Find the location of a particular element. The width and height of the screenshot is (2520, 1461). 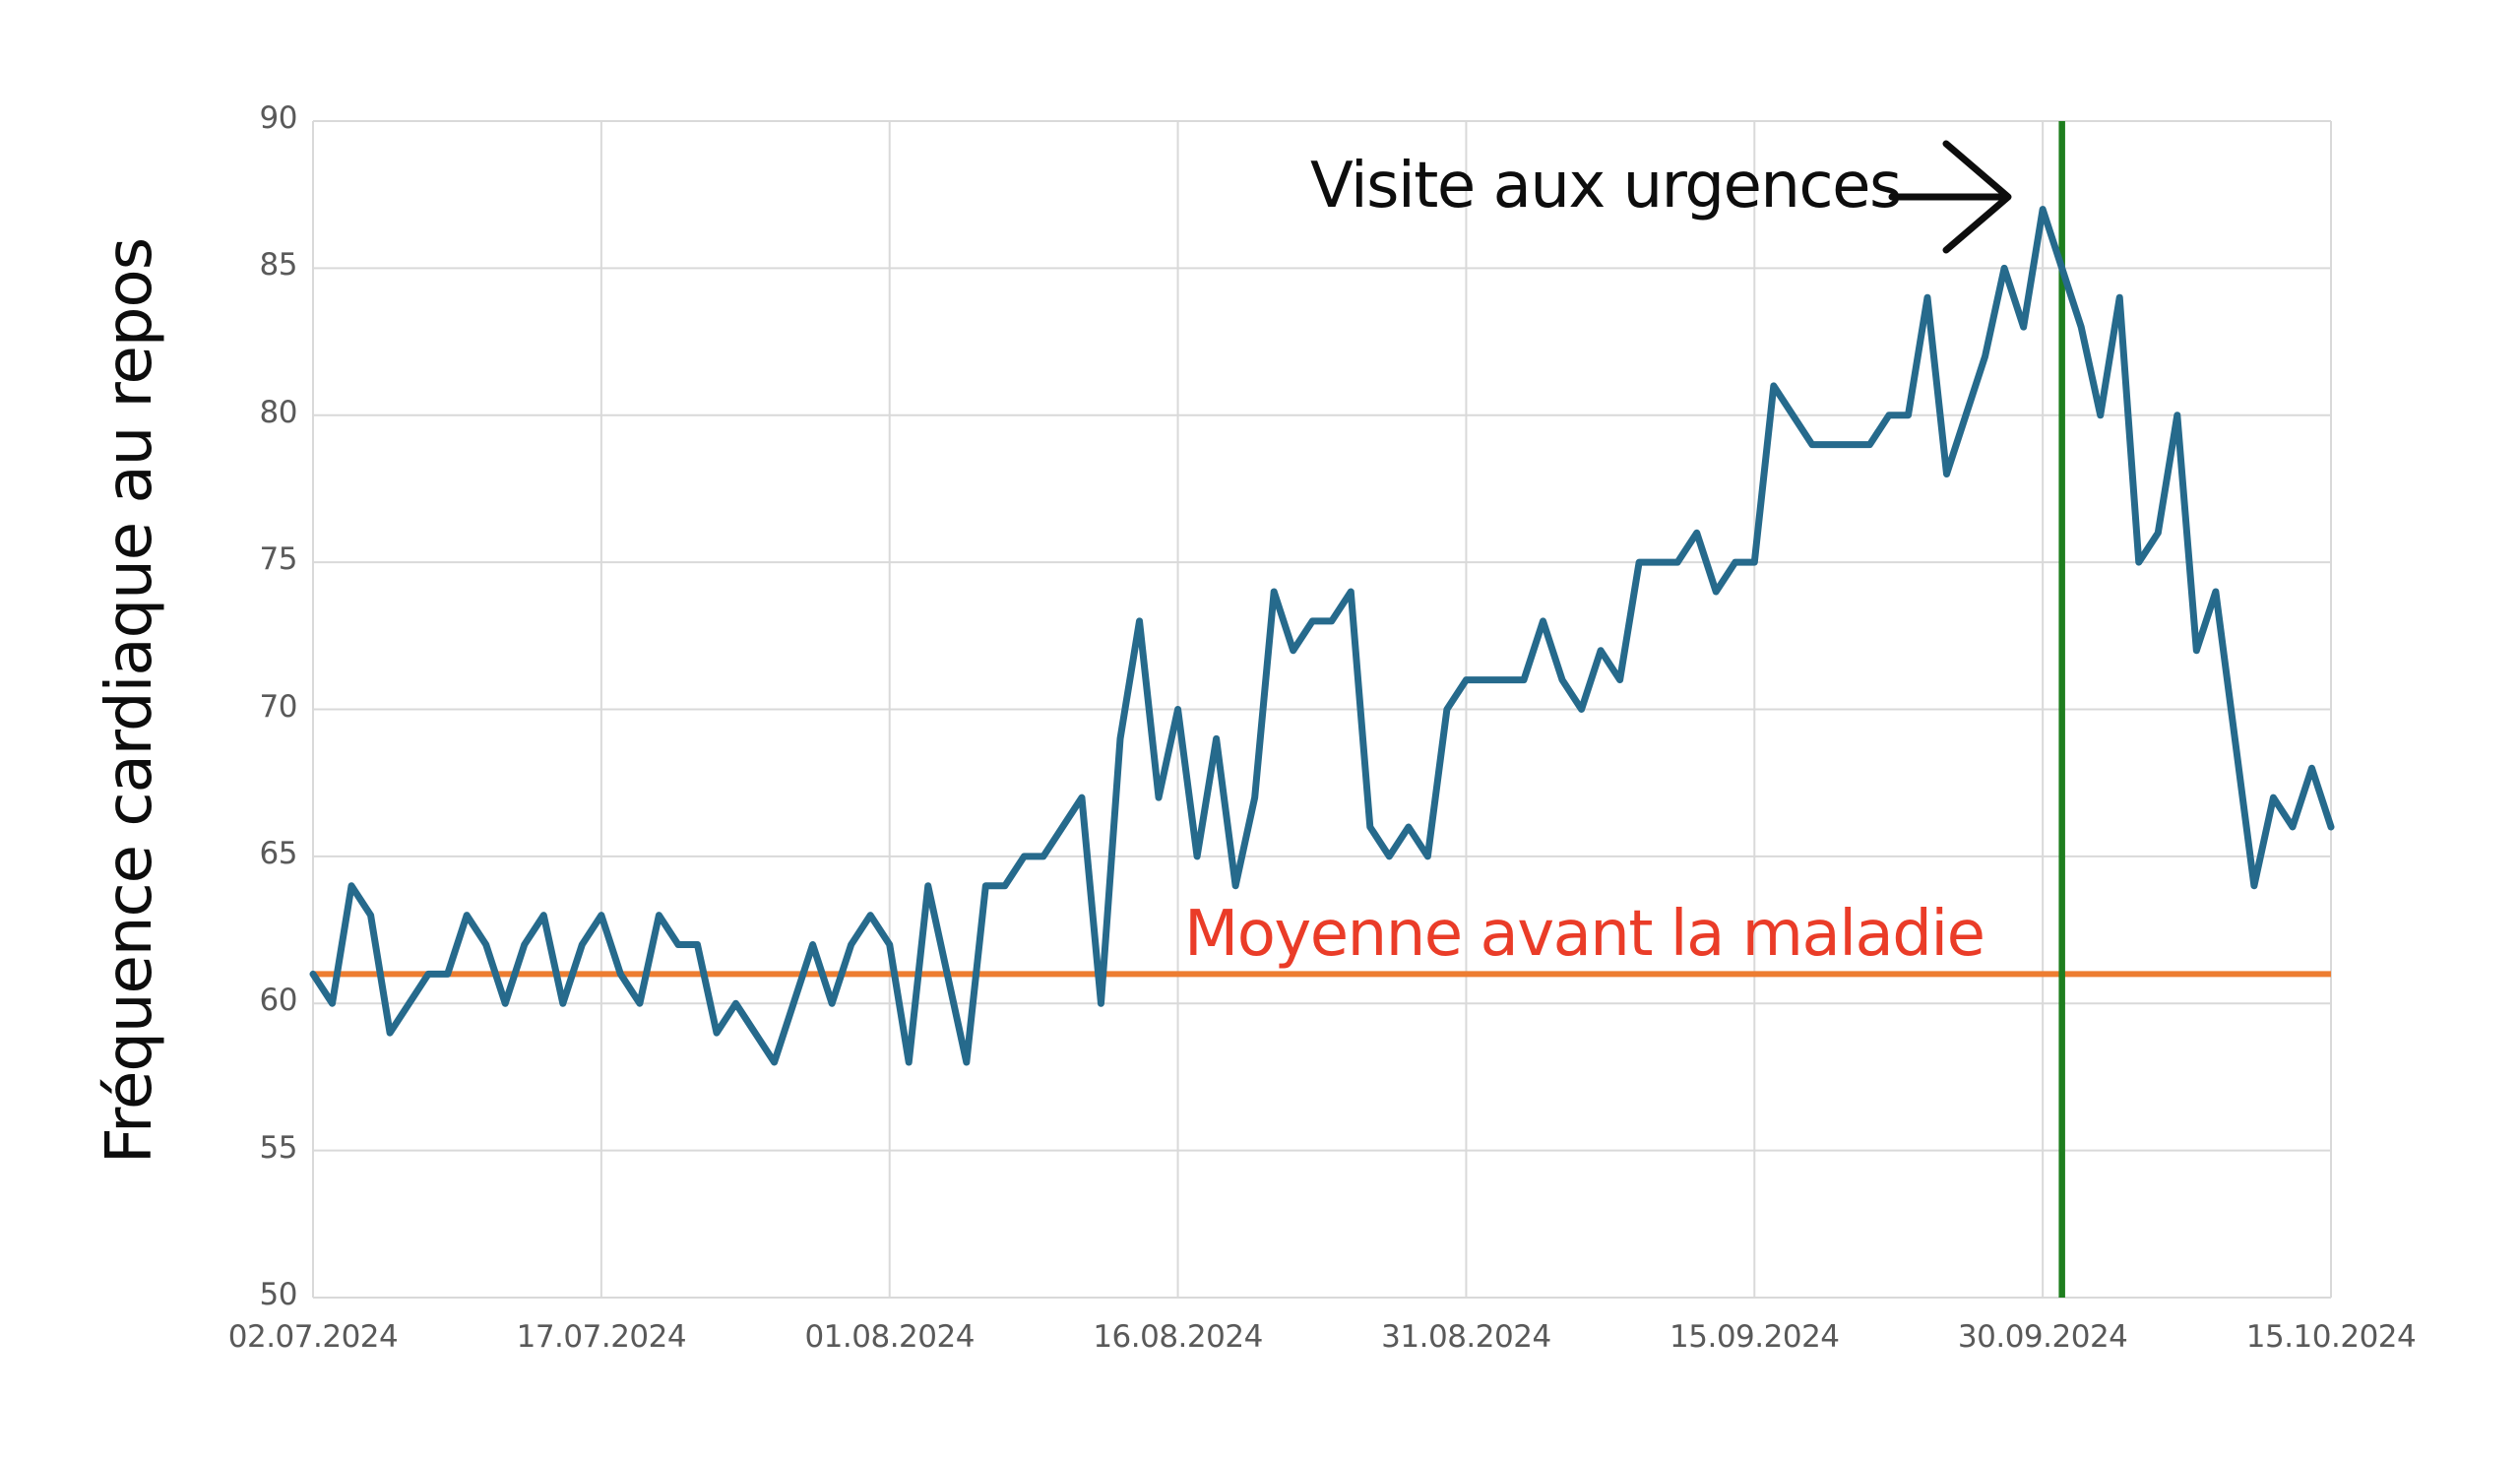

y-tick-label: 85 is located at coordinates (278, 265).